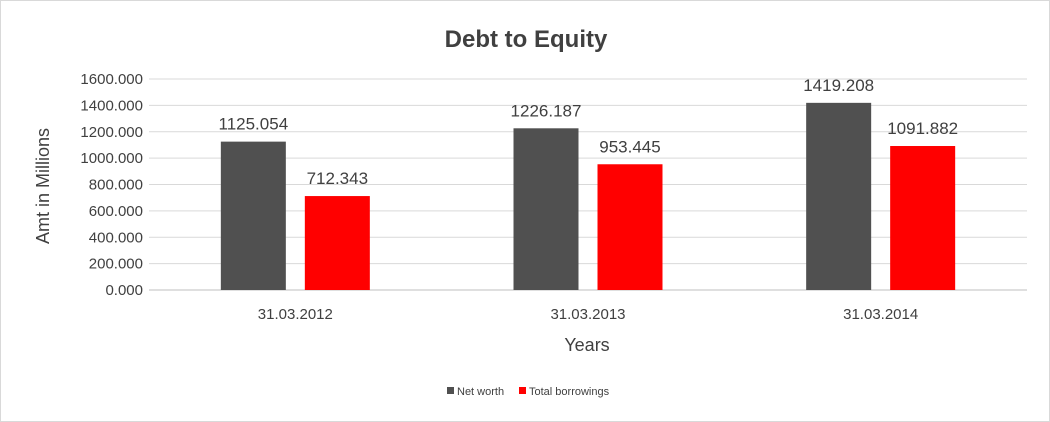 The height and width of the screenshot is (422, 1050). Describe the element at coordinates (116, 185) in the screenshot. I see `y-tick-label: 800.000` at that location.